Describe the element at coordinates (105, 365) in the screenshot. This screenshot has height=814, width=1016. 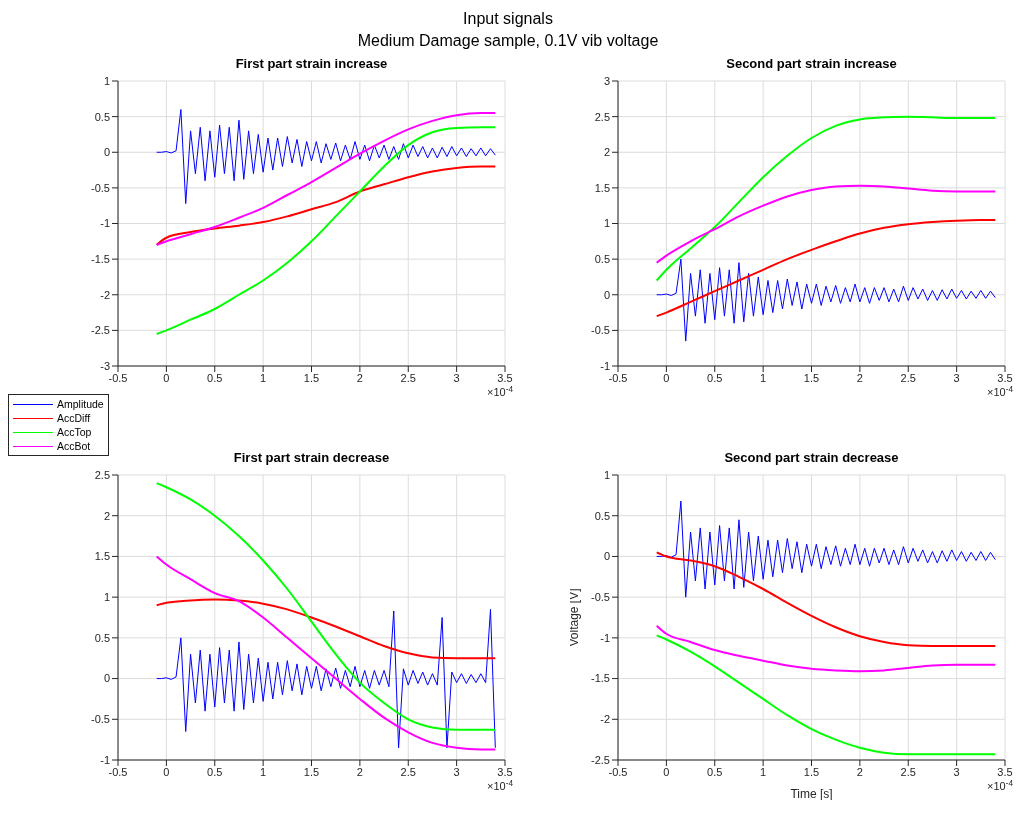
I see `y-tick-label: -3` at that location.